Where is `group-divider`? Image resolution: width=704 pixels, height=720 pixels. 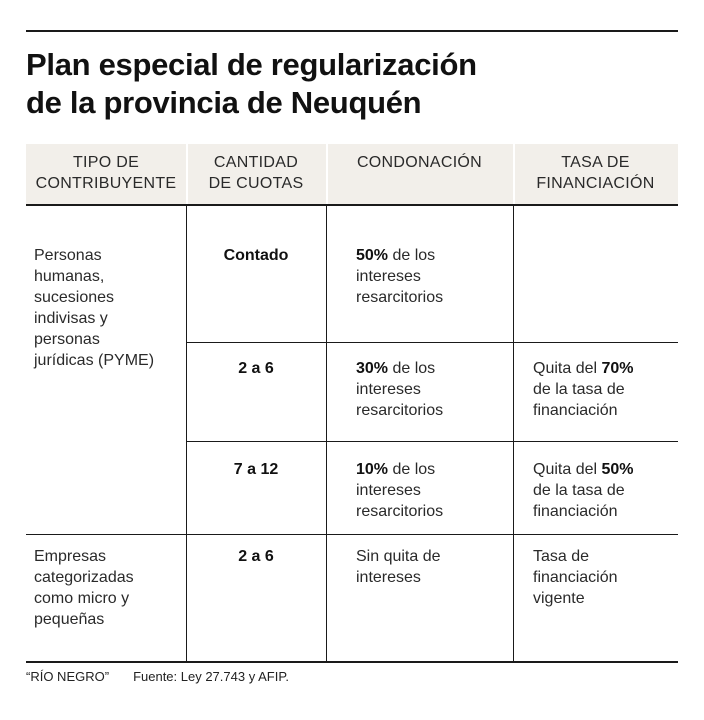
group-divider is located at coordinates (352, 534).